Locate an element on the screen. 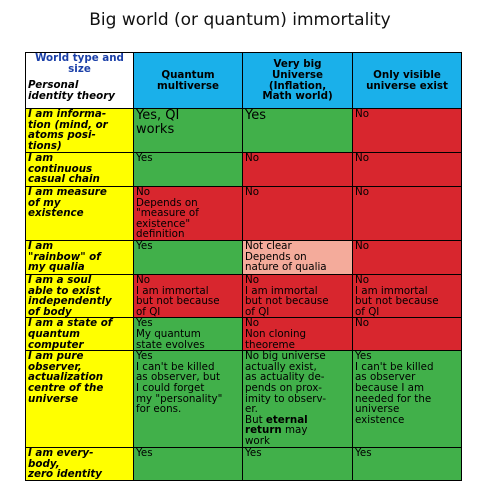  table-row: I am continuous casual chain Yes No No is located at coordinates (243, 169).